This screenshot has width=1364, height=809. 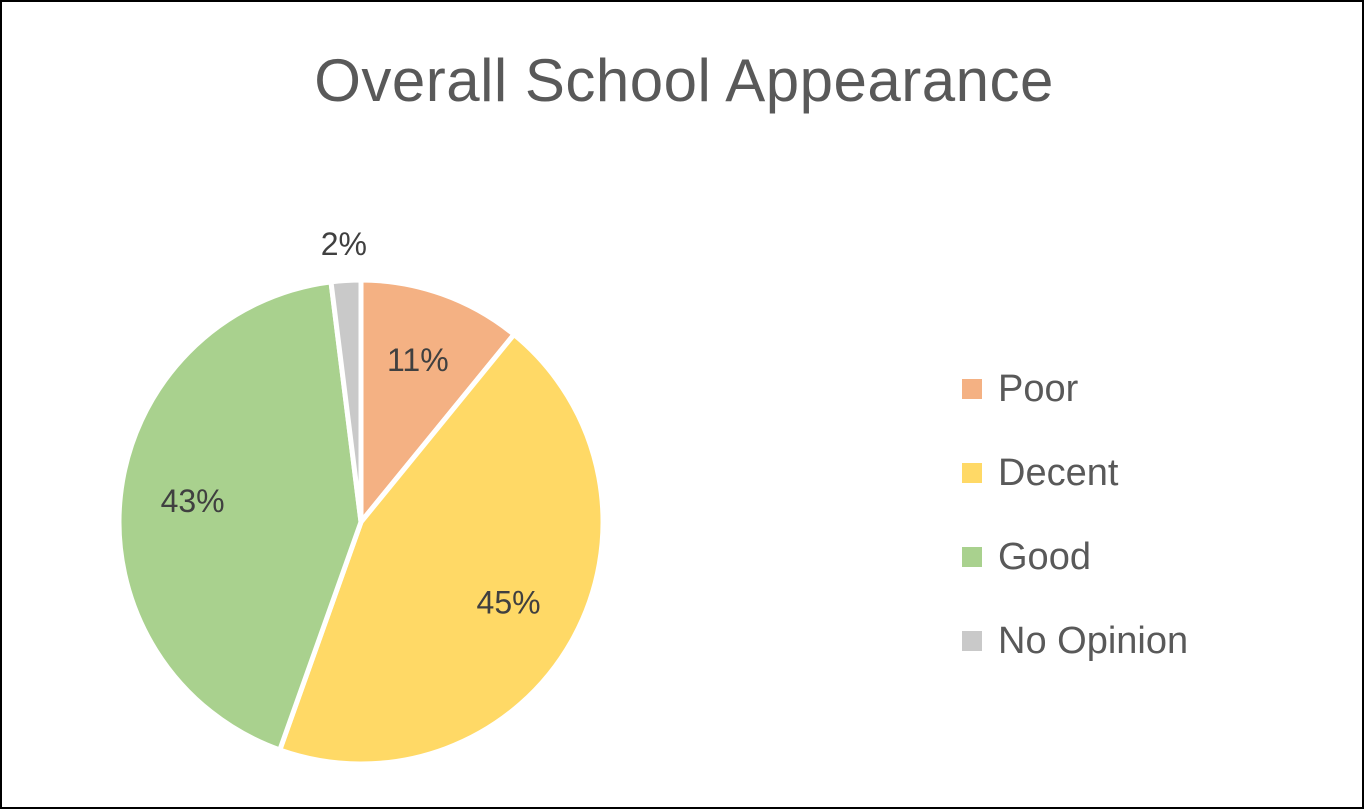 What do you see at coordinates (193, 501) in the screenshot?
I see `data-label-good: 43%` at bounding box center [193, 501].